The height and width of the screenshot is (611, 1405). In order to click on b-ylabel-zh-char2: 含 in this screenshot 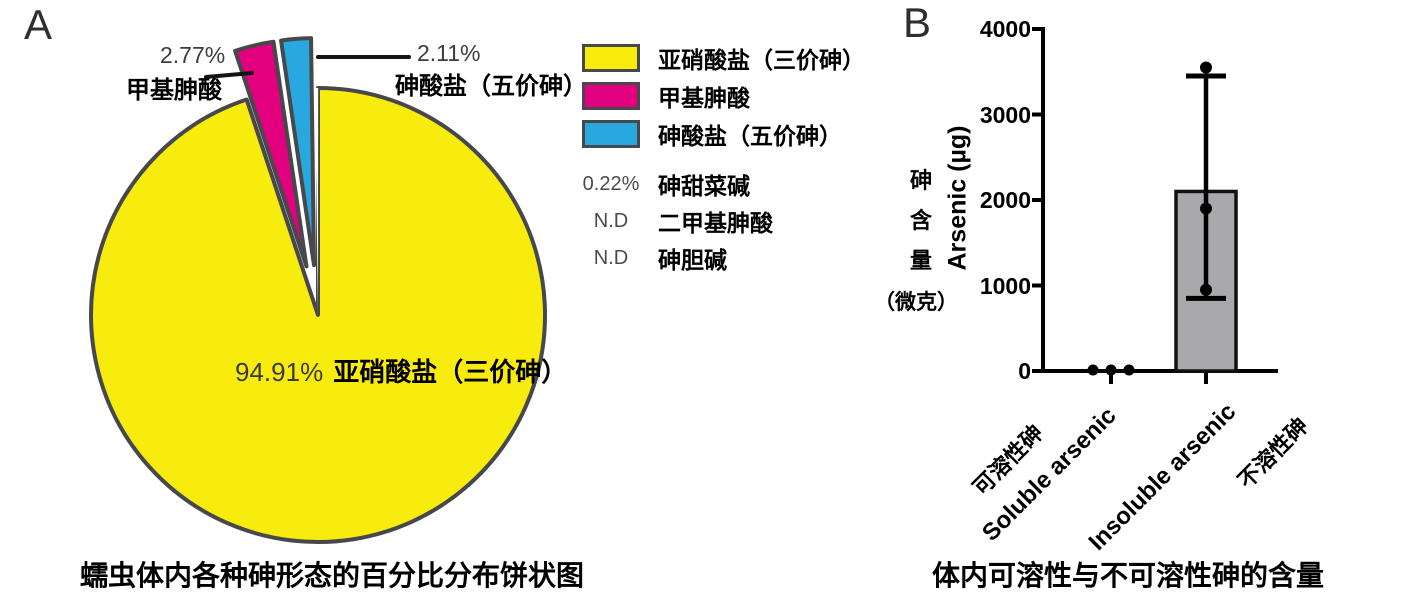, I will do `click(921, 220)`.